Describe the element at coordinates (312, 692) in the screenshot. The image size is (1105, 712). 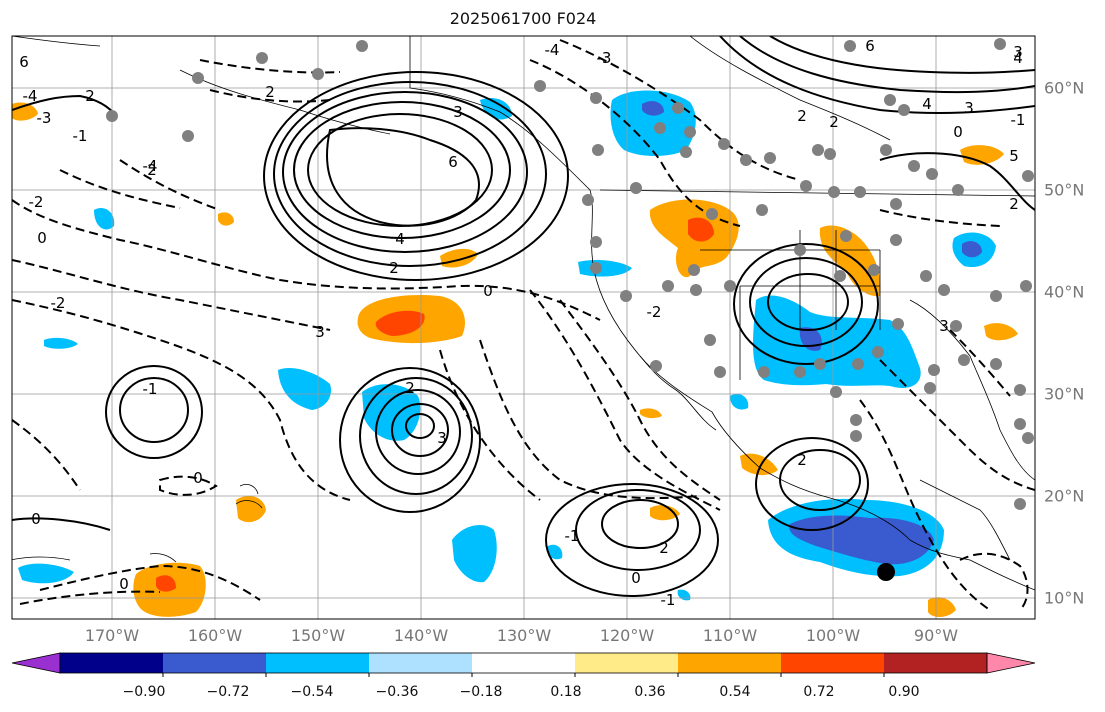
I see `colorbar-tick-label: −0.54` at that location.